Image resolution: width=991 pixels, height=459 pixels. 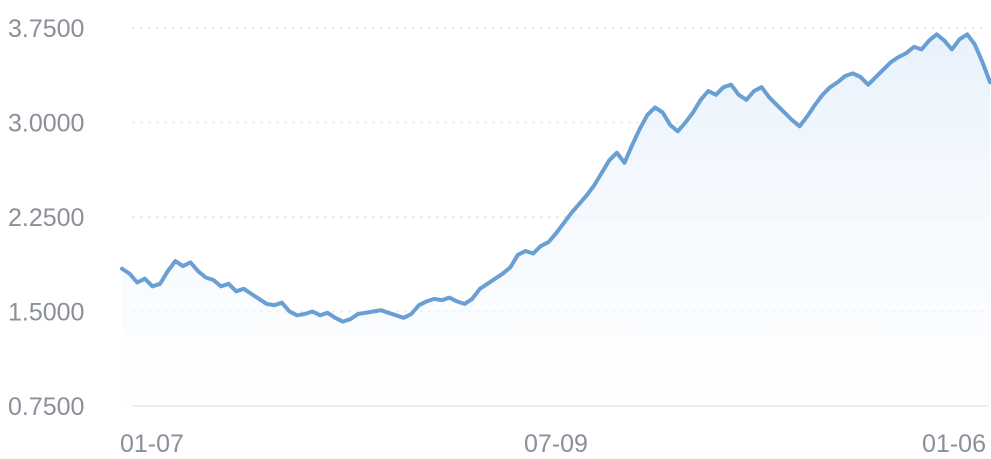 What do you see at coordinates (152, 444) in the screenshot?
I see `x-tick-label: 01-07` at bounding box center [152, 444].